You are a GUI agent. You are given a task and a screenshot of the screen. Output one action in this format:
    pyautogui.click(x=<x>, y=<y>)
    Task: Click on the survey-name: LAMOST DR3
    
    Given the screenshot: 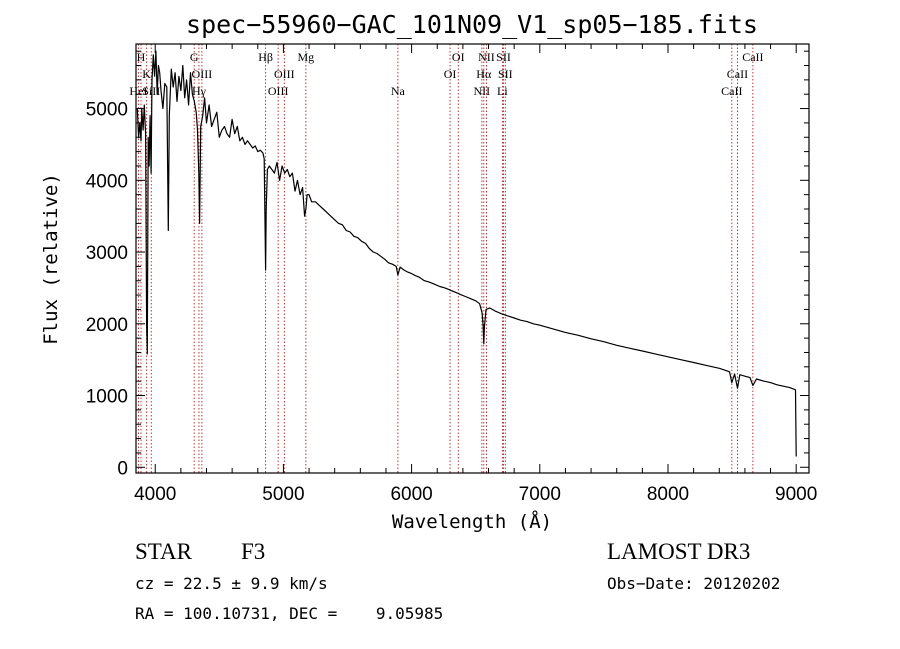 What is the action you would take?
    pyautogui.click(x=678, y=551)
    